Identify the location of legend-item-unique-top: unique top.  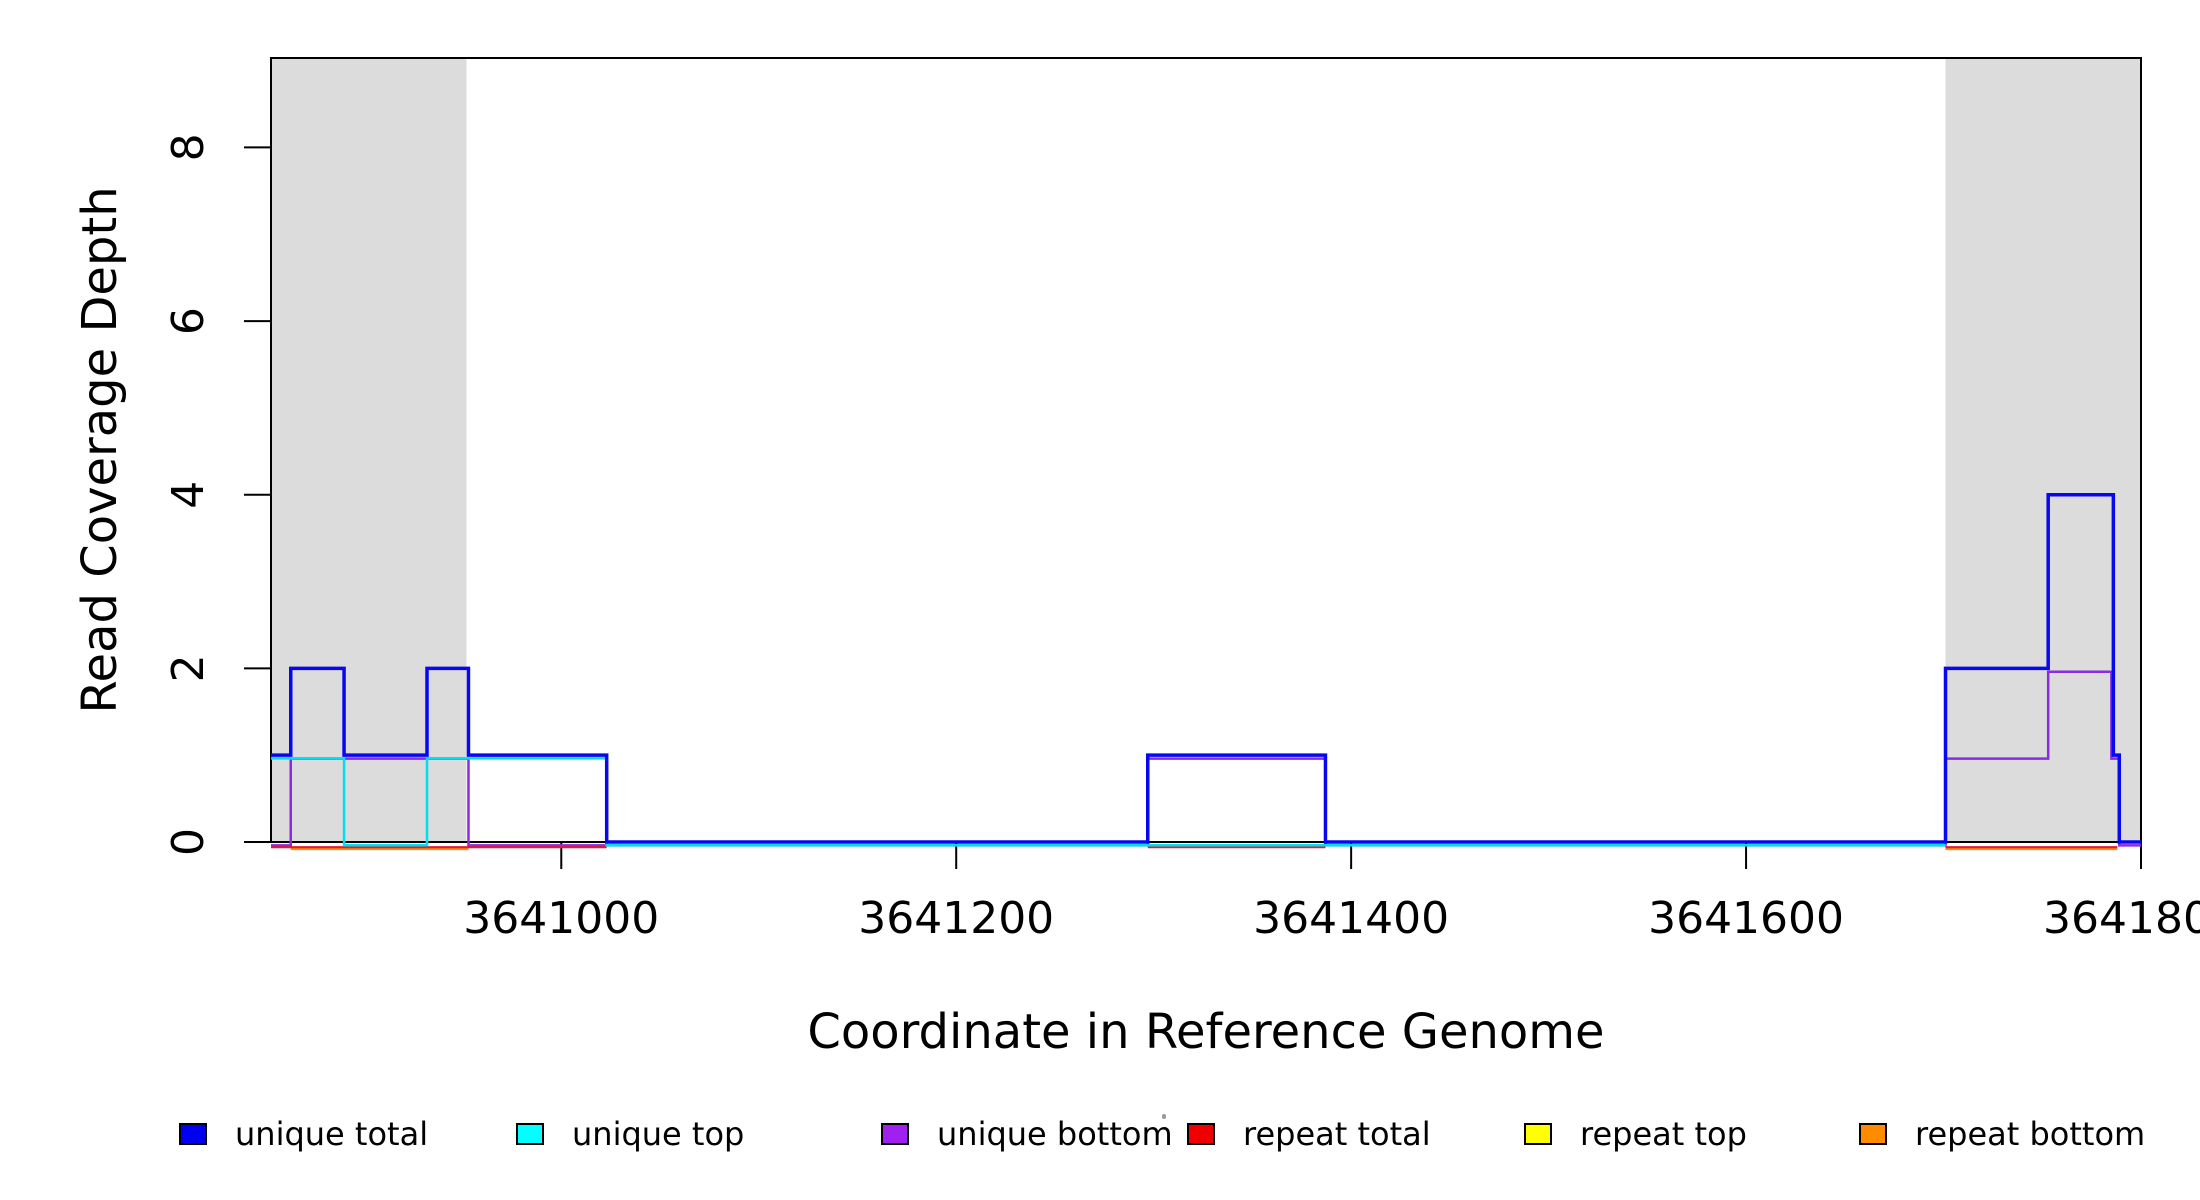
(630, 1134).